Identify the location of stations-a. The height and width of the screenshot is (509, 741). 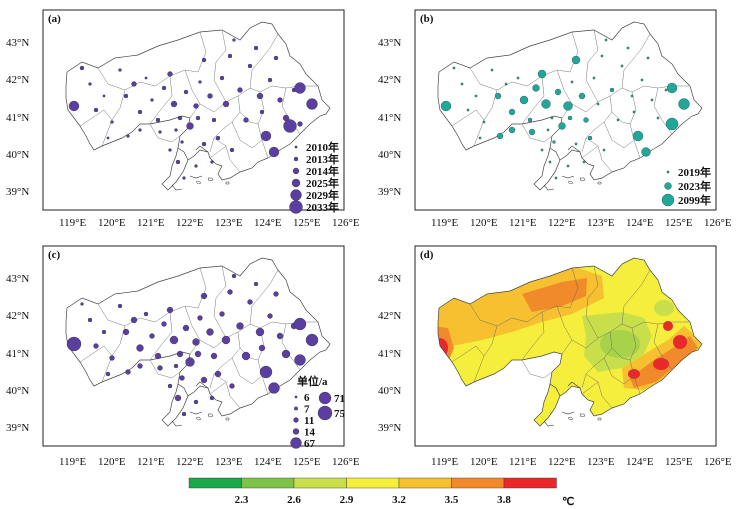
(193, 109).